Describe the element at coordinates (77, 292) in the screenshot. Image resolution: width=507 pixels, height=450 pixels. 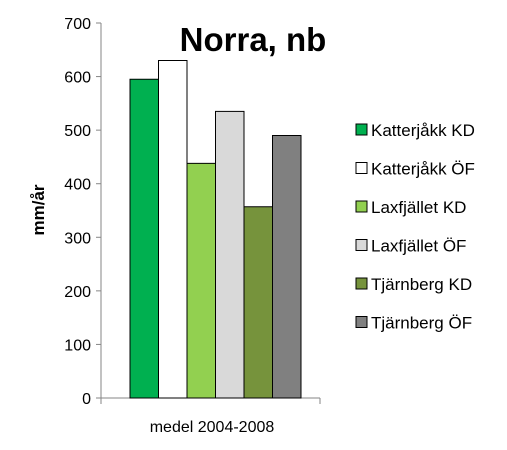
I see `y-tick-label: 200` at that location.